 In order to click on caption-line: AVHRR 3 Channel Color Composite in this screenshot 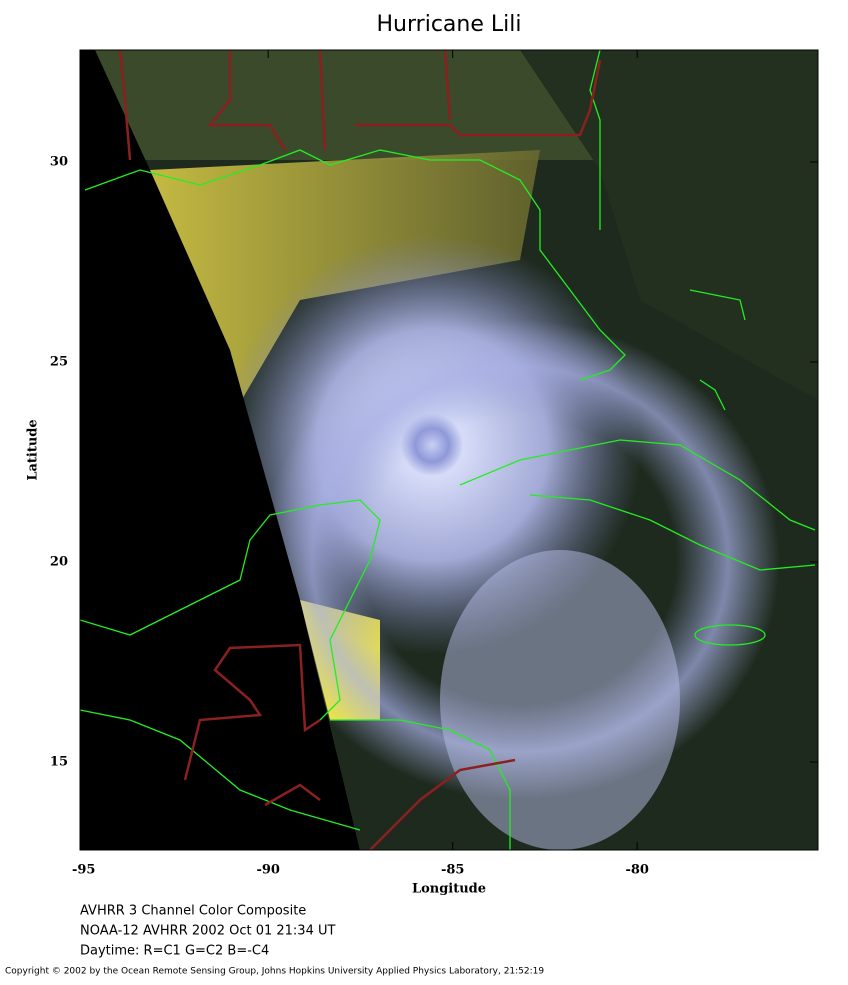, I will do `click(193, 911)`.